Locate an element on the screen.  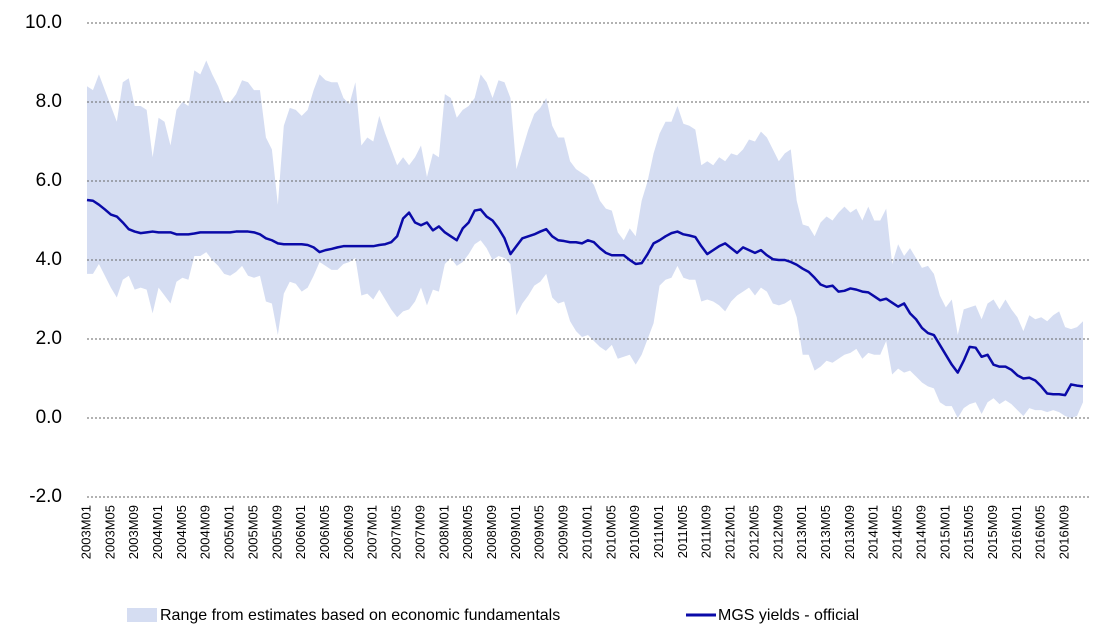
x-tick-label: 2006M01 is located at coordinates (300, 532).